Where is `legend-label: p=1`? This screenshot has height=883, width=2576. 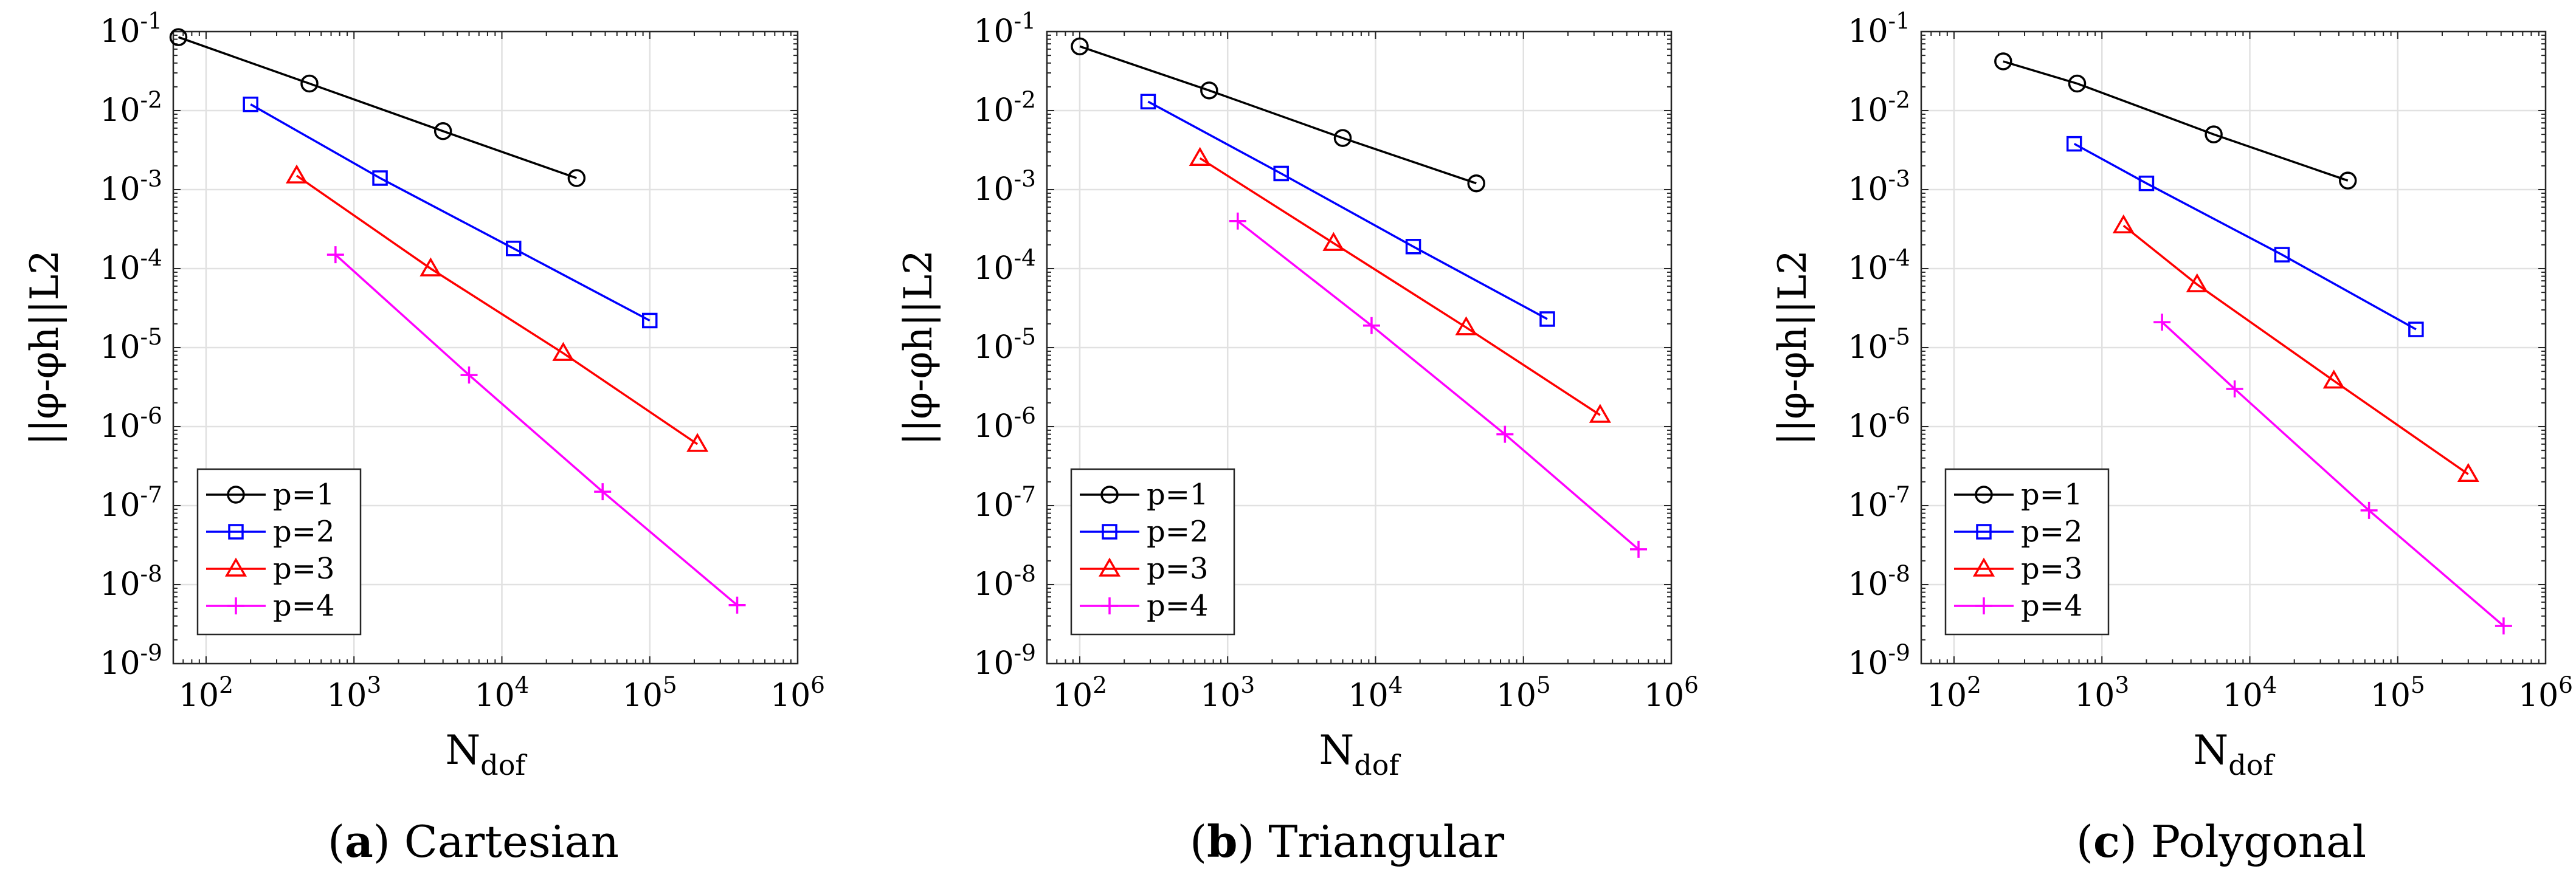
legend-label: p=1 is located at coordinates (2051, 495).